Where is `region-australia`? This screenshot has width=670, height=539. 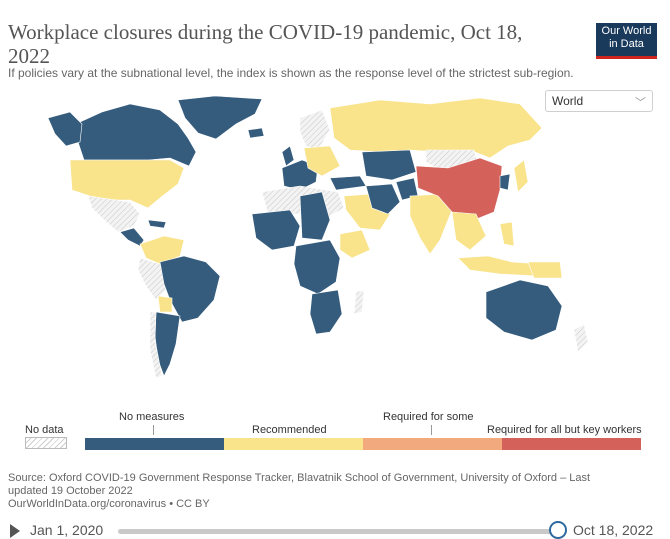 region-australia is located at coordinates (524, 310).